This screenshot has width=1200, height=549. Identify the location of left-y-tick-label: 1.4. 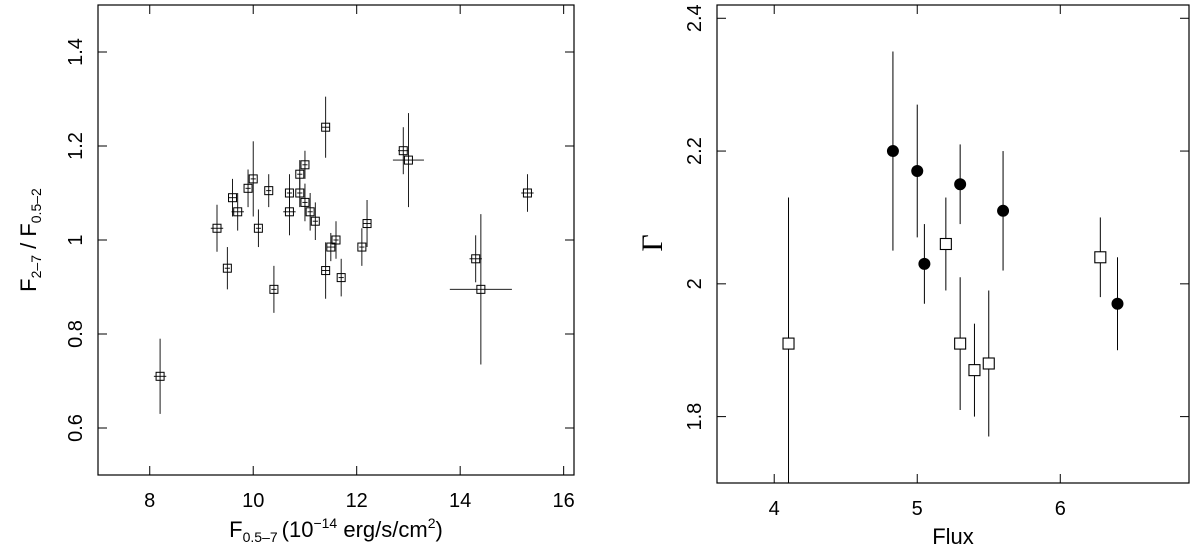
(76, 52).